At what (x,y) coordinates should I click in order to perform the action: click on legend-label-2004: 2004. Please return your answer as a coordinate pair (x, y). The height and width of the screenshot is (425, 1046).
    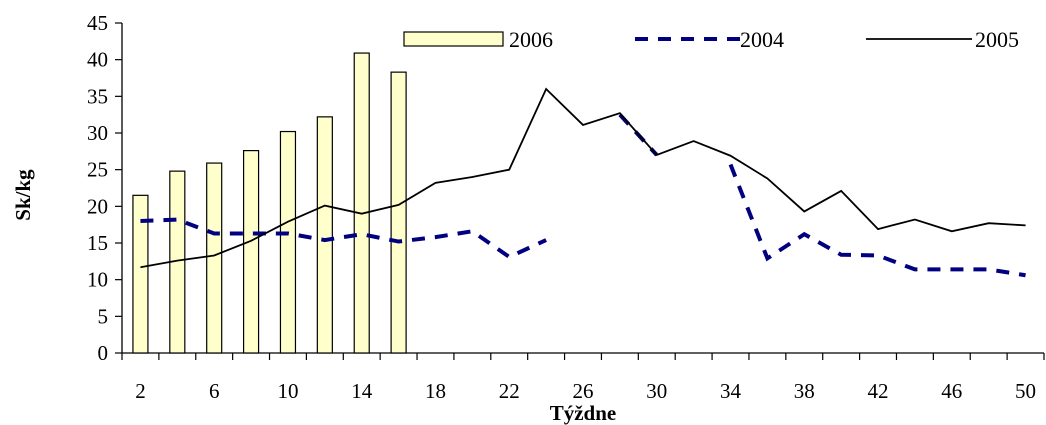
    Looking at the image, I should click on (762, 39).